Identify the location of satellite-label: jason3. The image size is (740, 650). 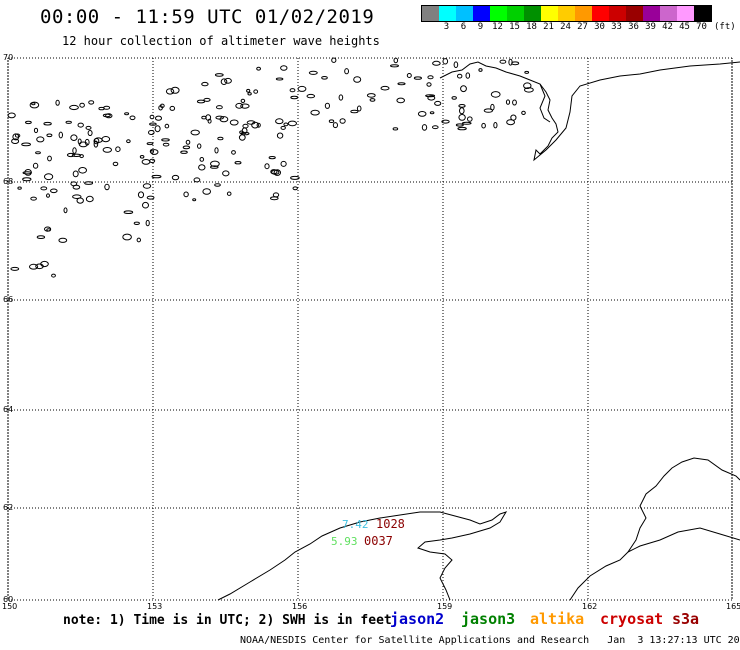
(488, 619).